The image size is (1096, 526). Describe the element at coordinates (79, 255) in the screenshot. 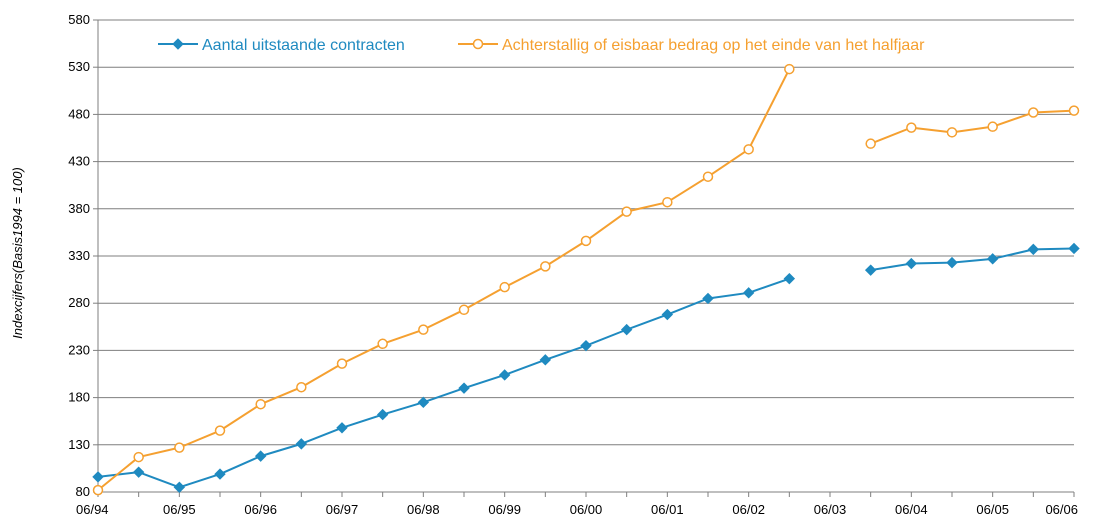

I see `y-tick-label: 330` at that location.